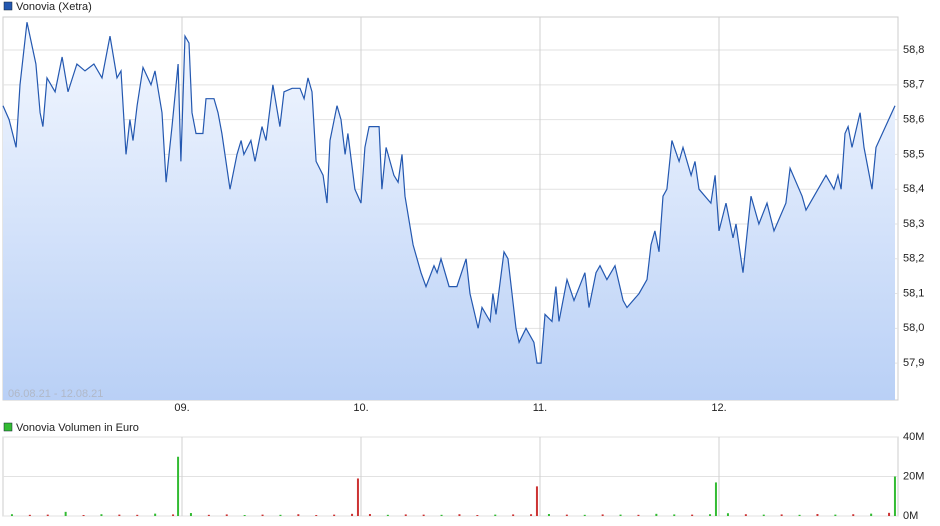  Describe the element at coordinates (913, 259) in the screenshot. I see `y-tick-label: 58,2` at that location.